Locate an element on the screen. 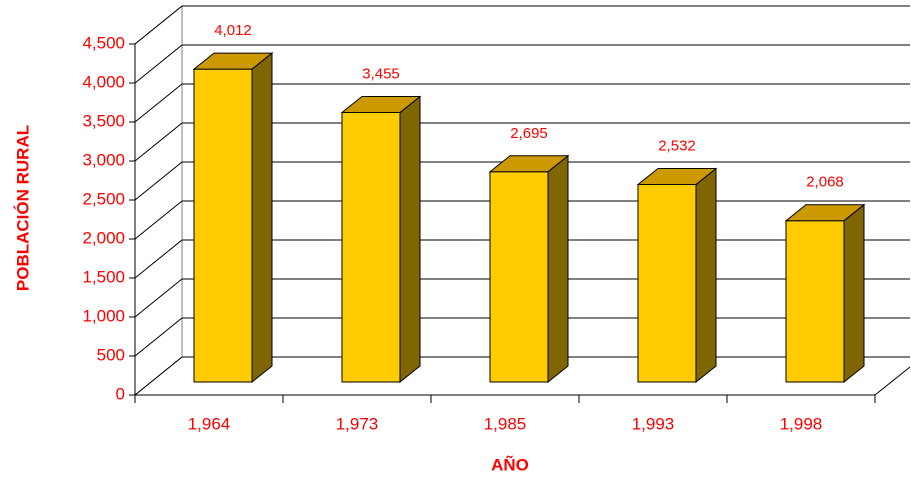 This screenshot has width=911, height=480. y-axis-title: POBLACIÓN RURAL is located at coordinates (22, 208).